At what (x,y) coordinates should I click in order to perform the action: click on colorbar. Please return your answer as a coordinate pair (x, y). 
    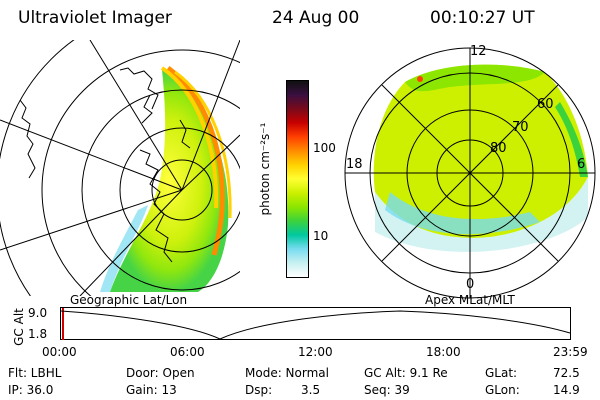
    Looking at the image, I should click on (297, 179).